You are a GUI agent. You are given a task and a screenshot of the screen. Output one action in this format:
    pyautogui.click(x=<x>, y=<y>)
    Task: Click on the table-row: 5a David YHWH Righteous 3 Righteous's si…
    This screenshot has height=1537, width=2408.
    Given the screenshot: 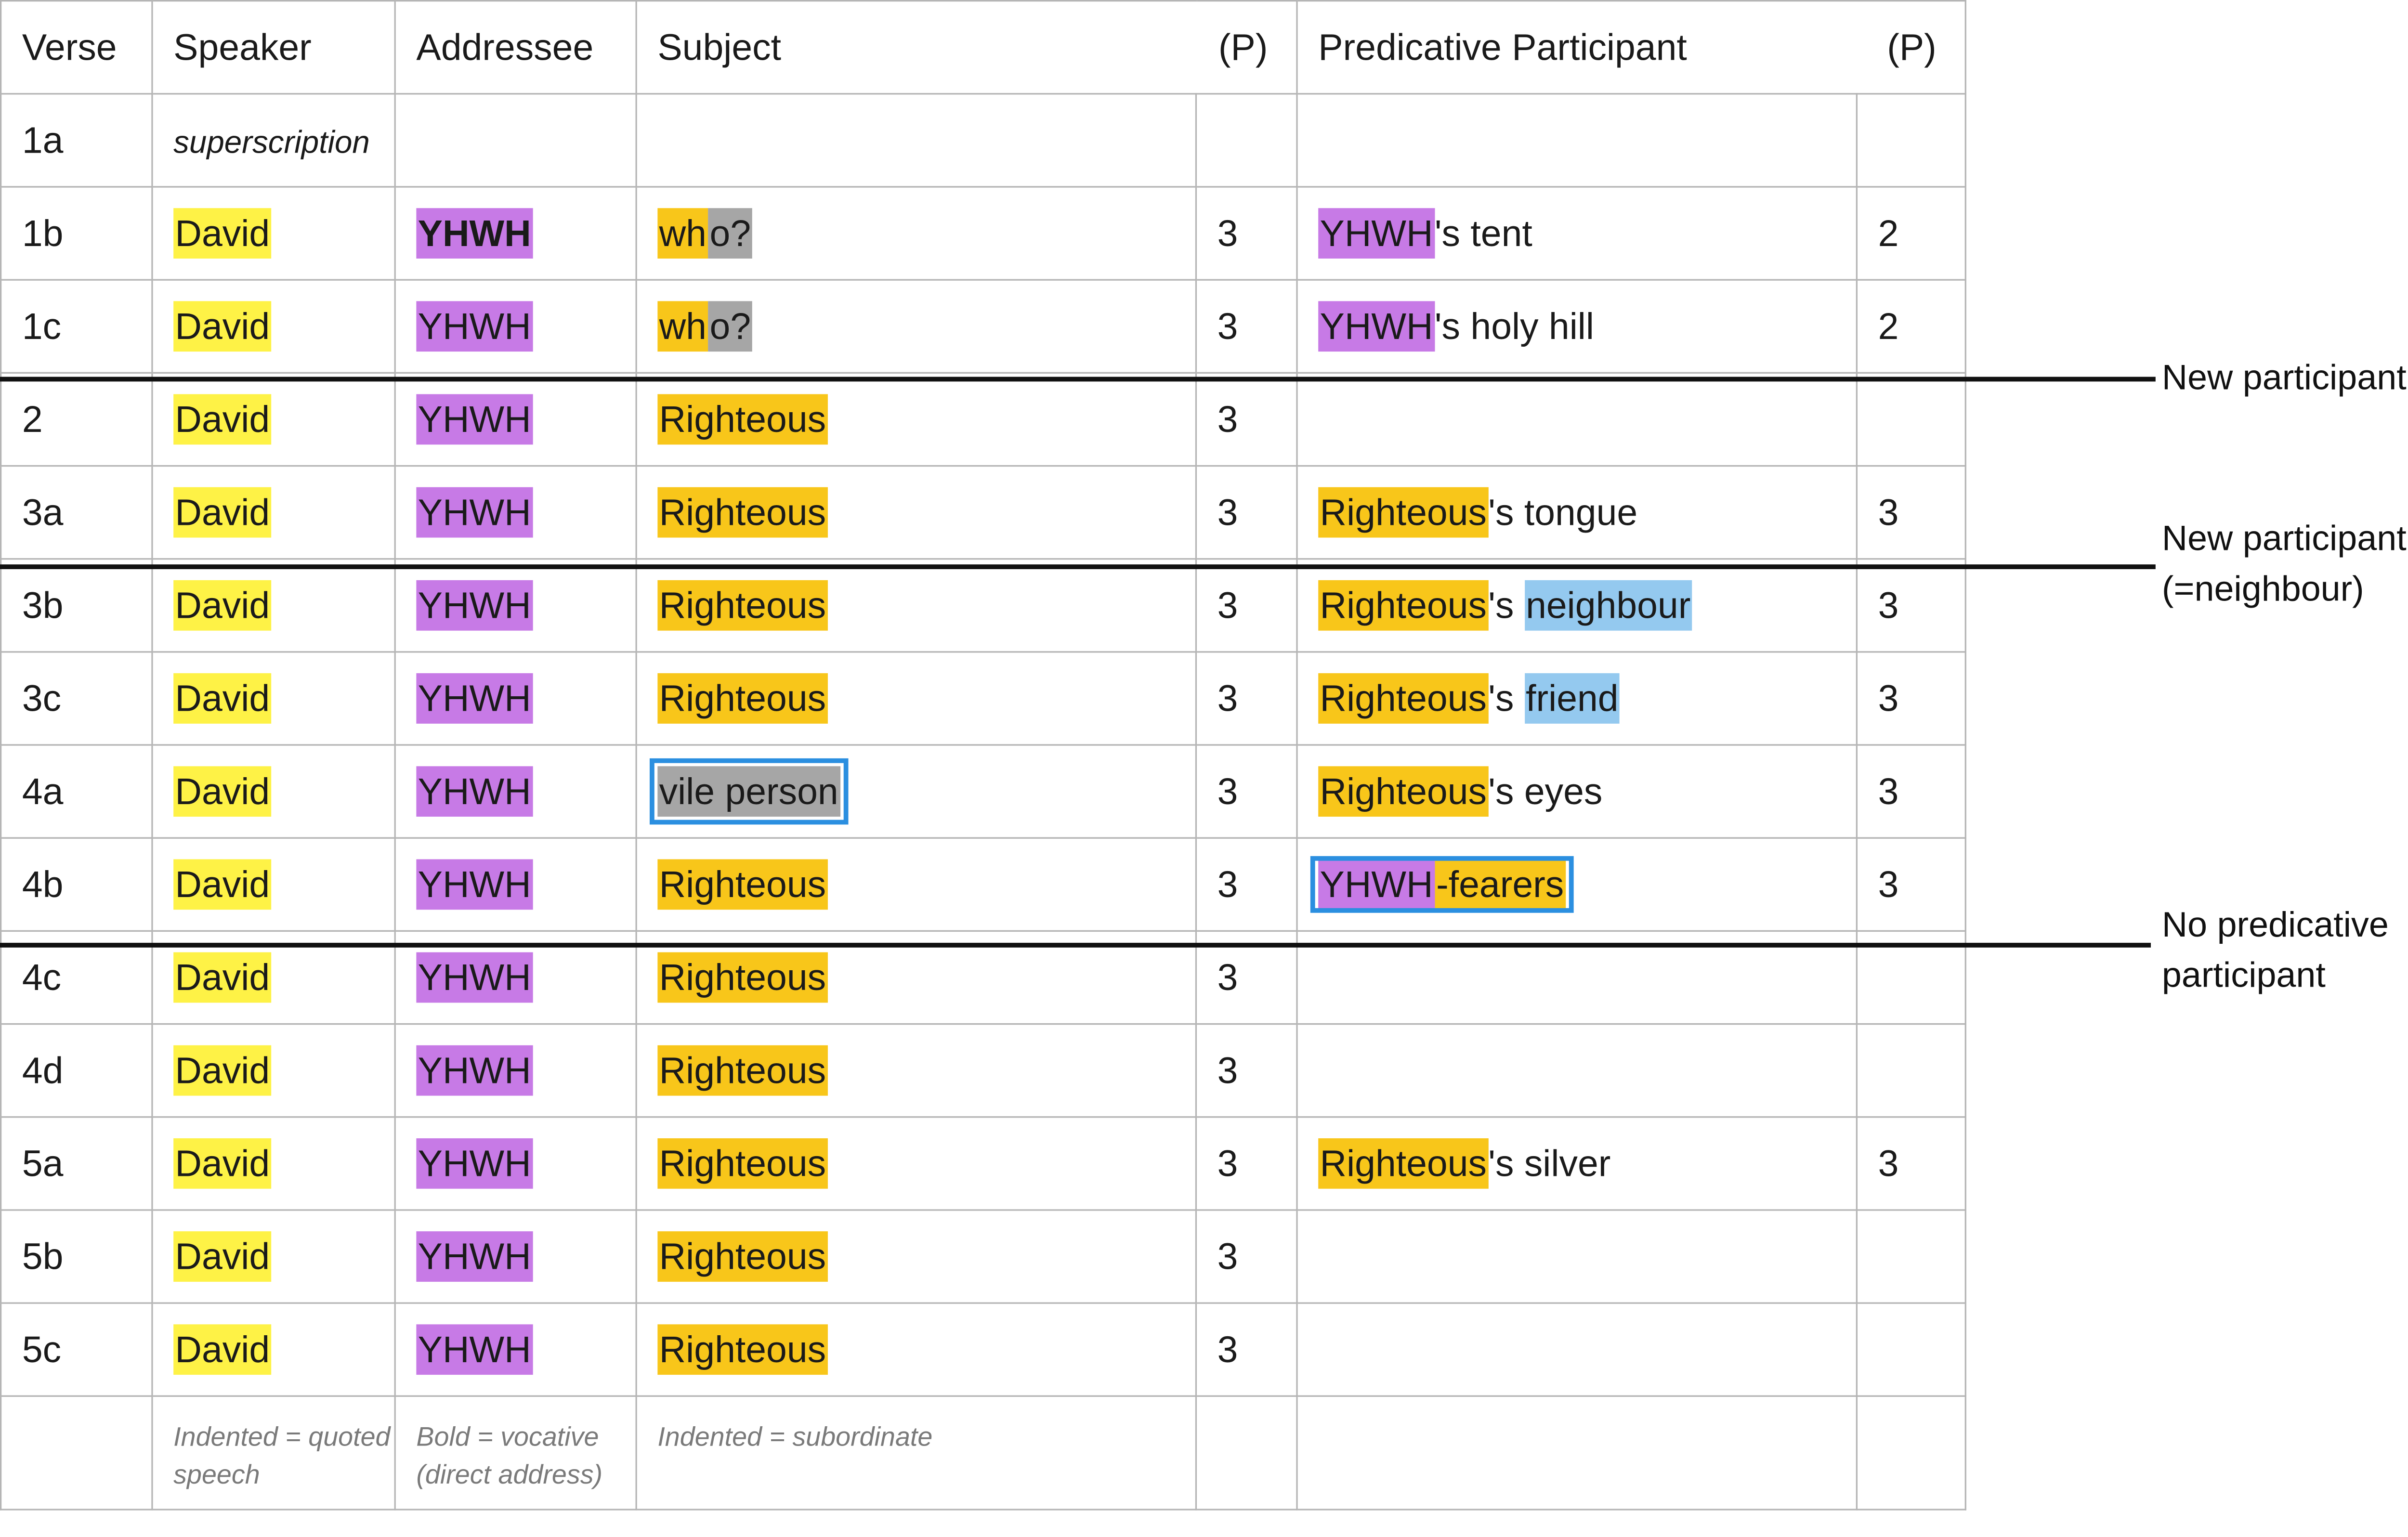 What is the action you would take?
    pyautogui.click(x=983, y=1163)
    